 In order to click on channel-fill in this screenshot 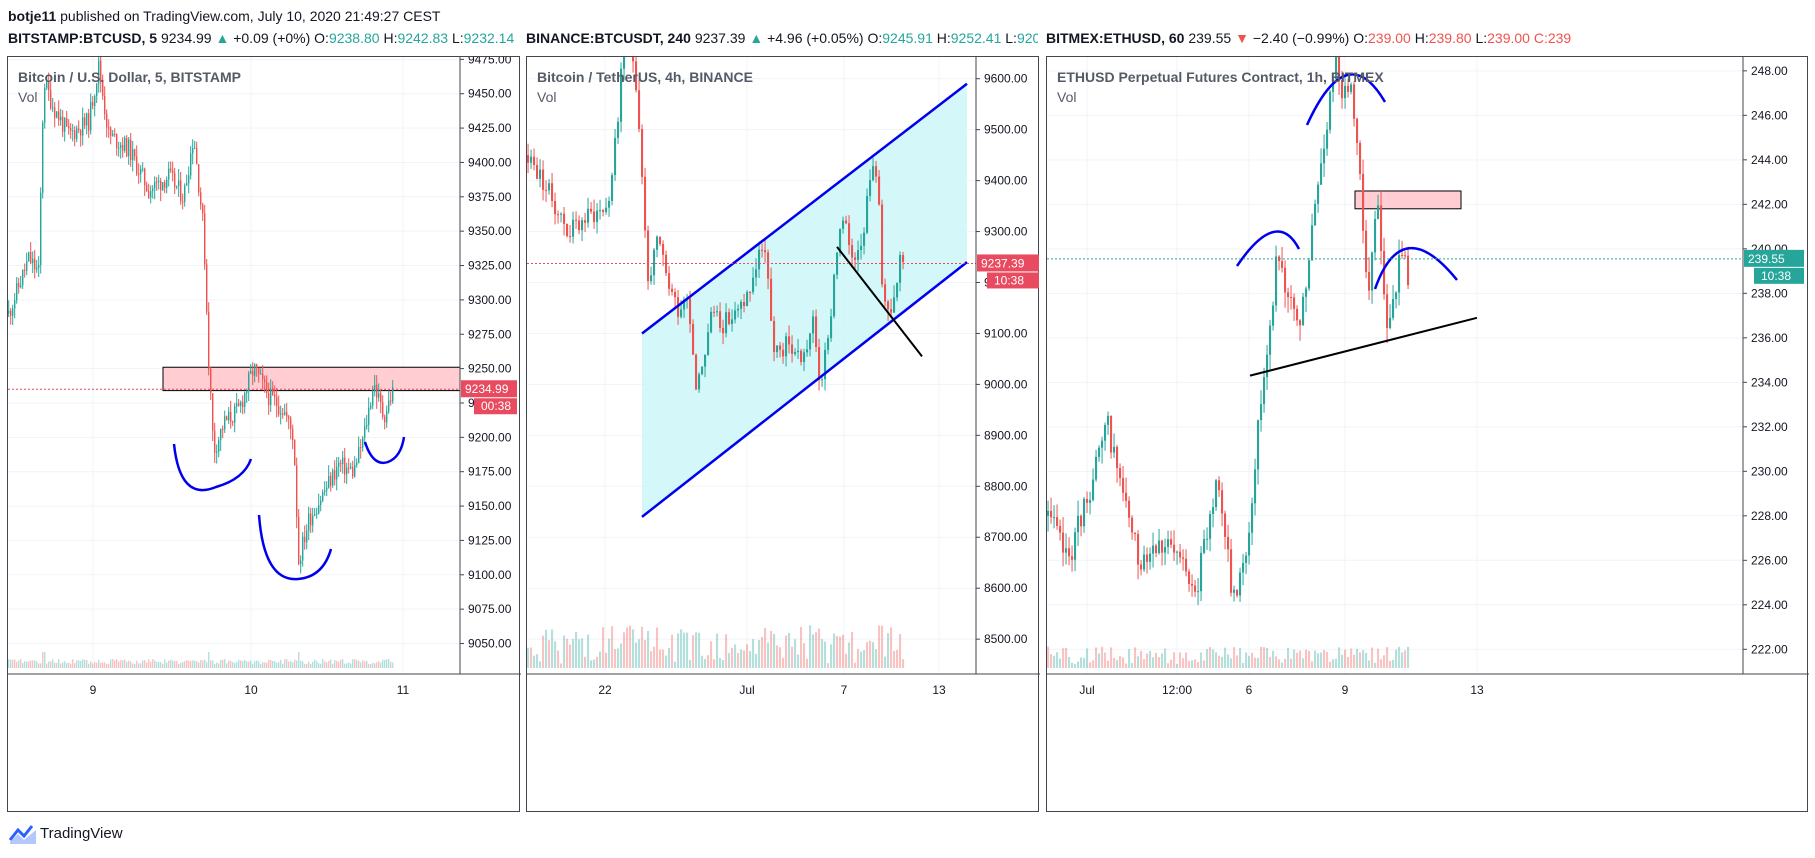, I will do `click(804, 300)`.